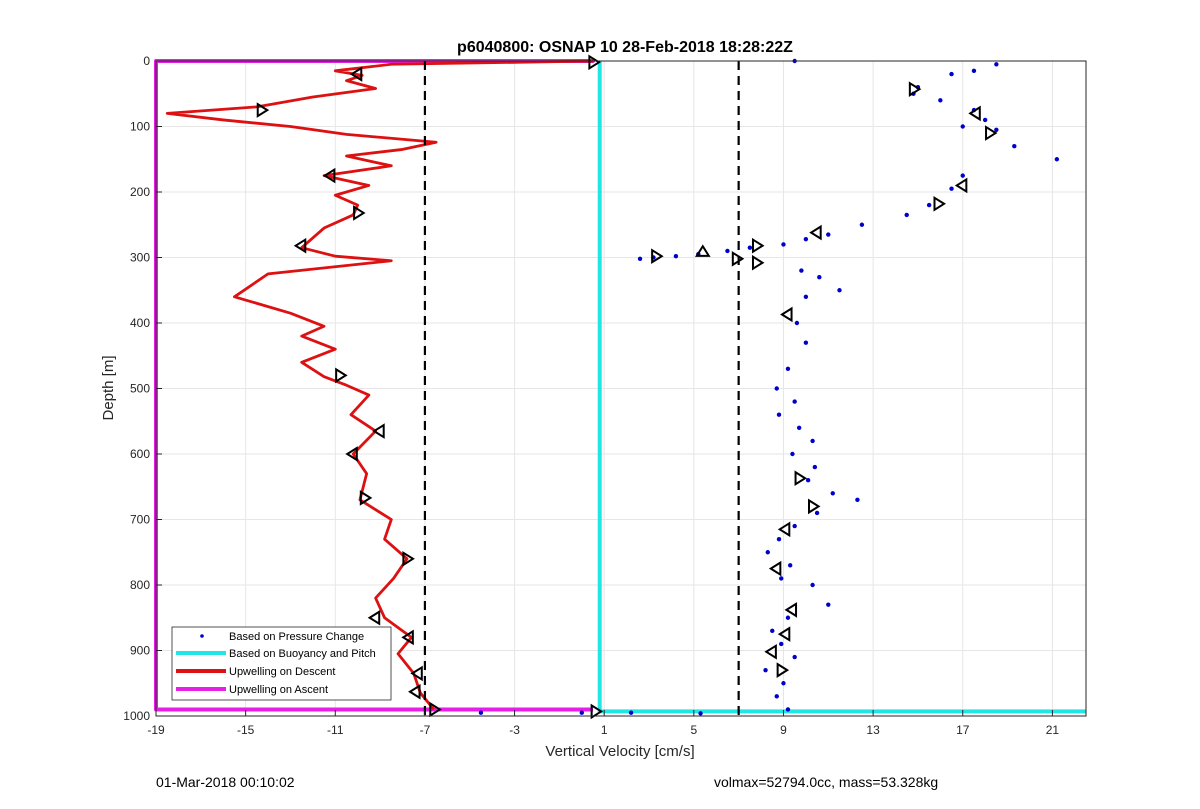 This screenshot has height=809, width=1200. Describe the element at coordinates (1053, 730) in the screenshot. I see `x-tick-label: 21` at that location.